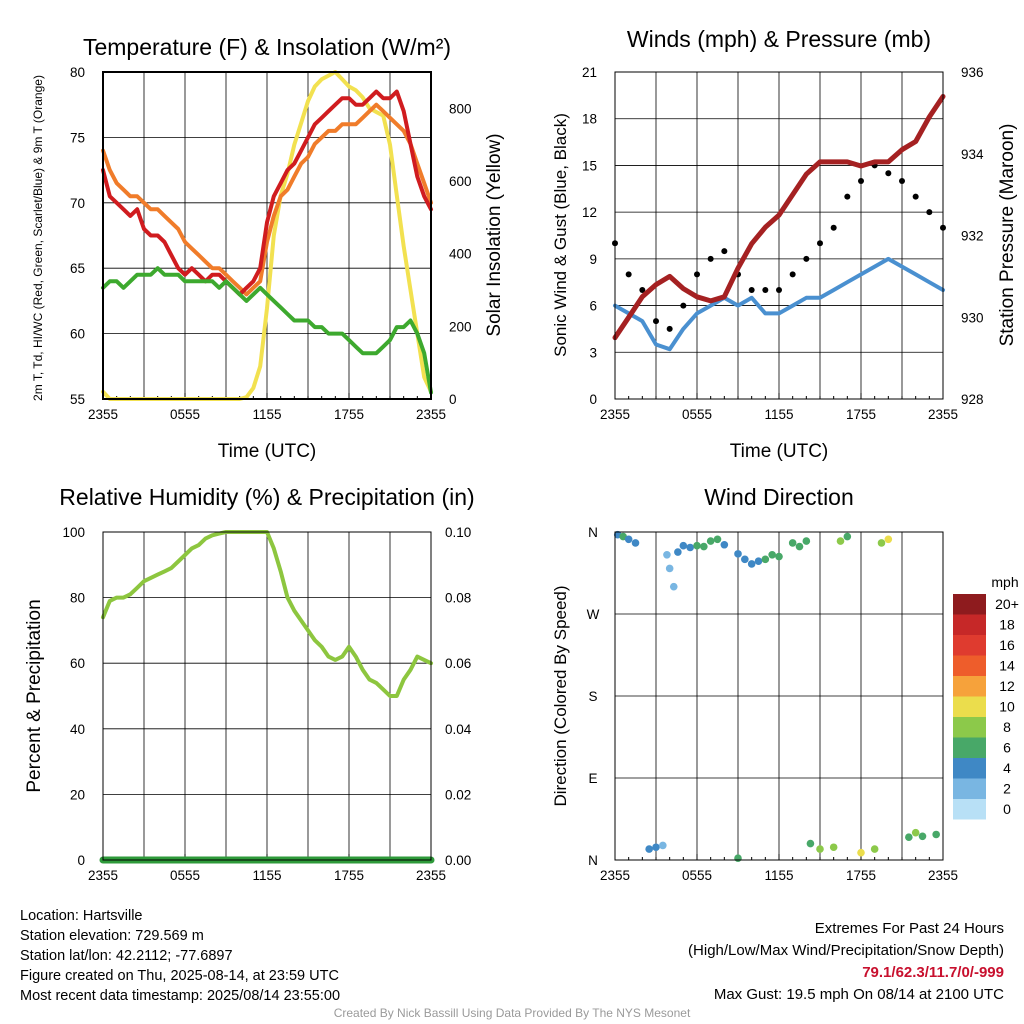 The height and width of the screenshot is (1024, 1024). I want to click on y2-tick-label: 934, so click(972, 154).